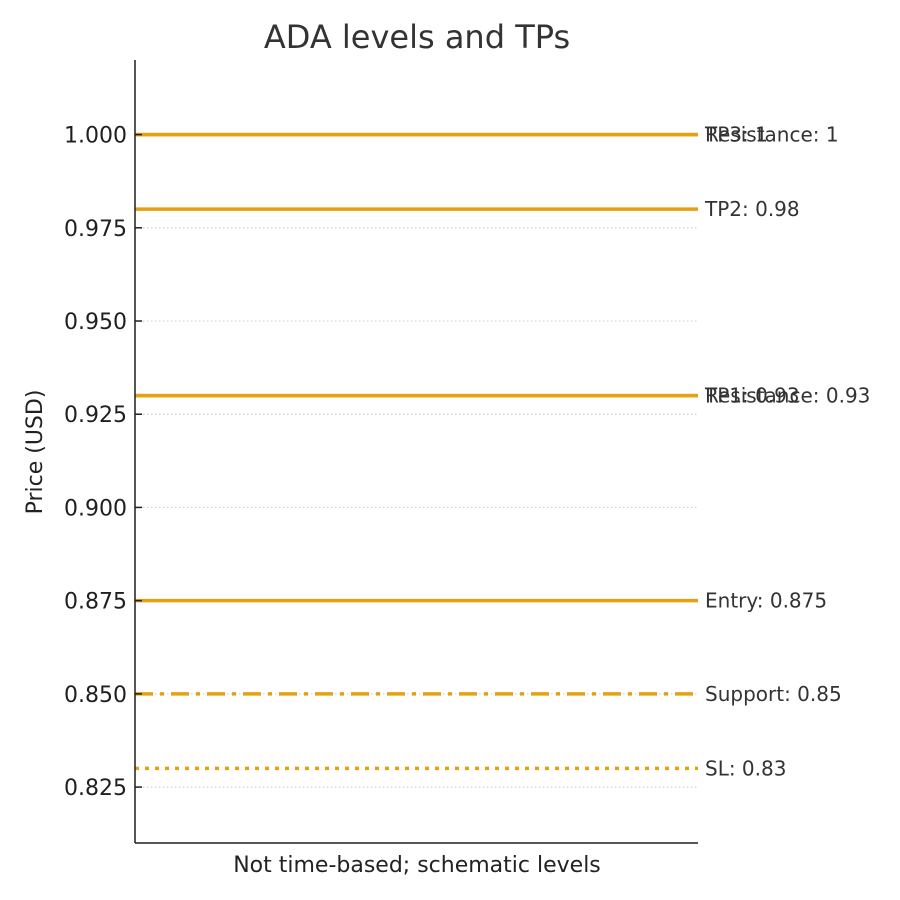 The image size is (900, 900). Describe the element at coordinates (417, 37) in the screenshot. I see `chart-title: ADA levels and TPs` at that location.